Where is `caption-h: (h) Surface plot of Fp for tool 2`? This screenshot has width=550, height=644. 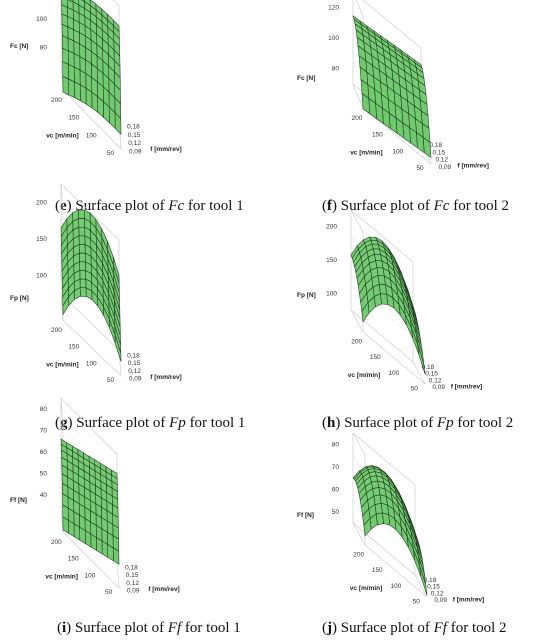 caption-h: (h) Surface plot of Fp for tool 2 is located at coordinates (418, 423).